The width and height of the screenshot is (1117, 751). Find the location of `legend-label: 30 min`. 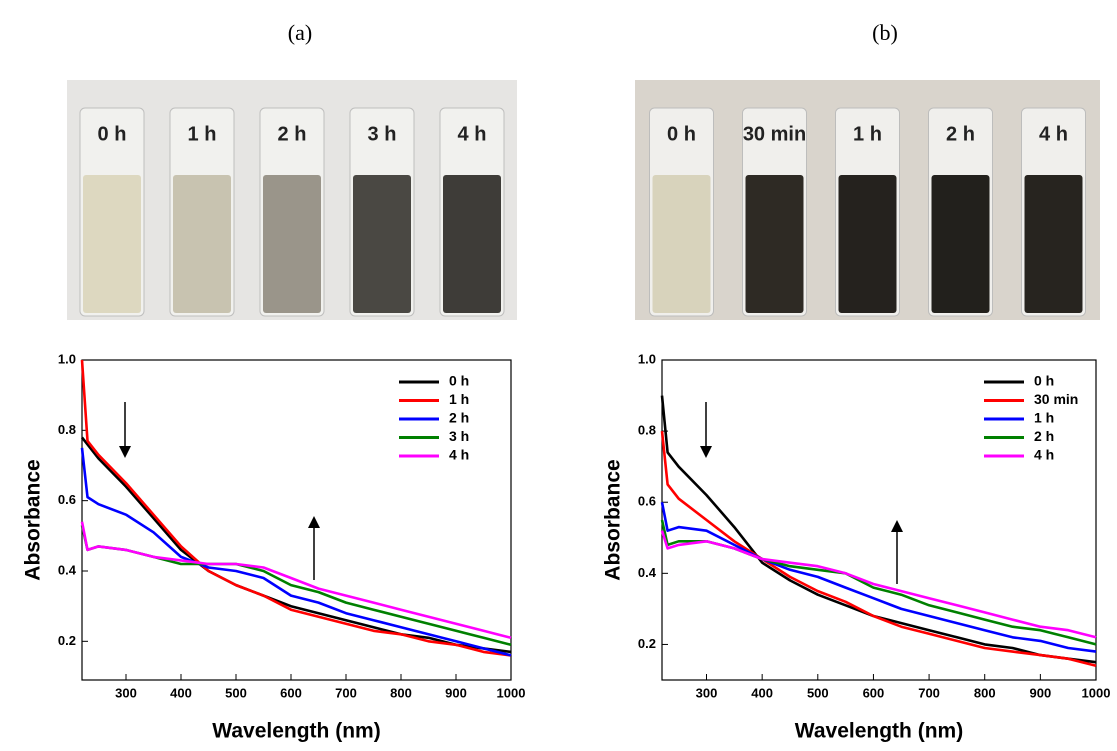

legend-label: 30 min is located at coordinates (1056, 399).